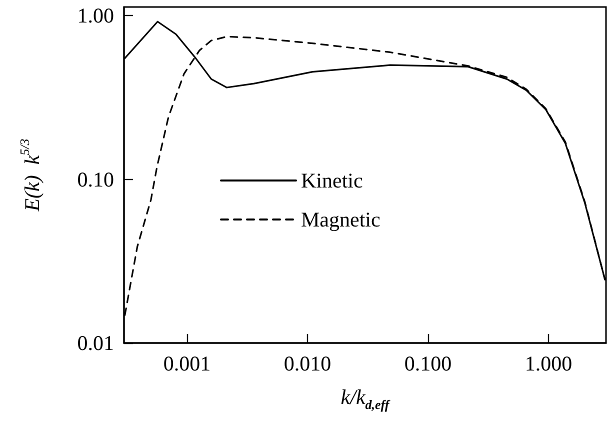  What do you see at coordinates (332, 180) in the screenshot?
I see `legend-label: Kinetic` at bounding box center [332, 180].